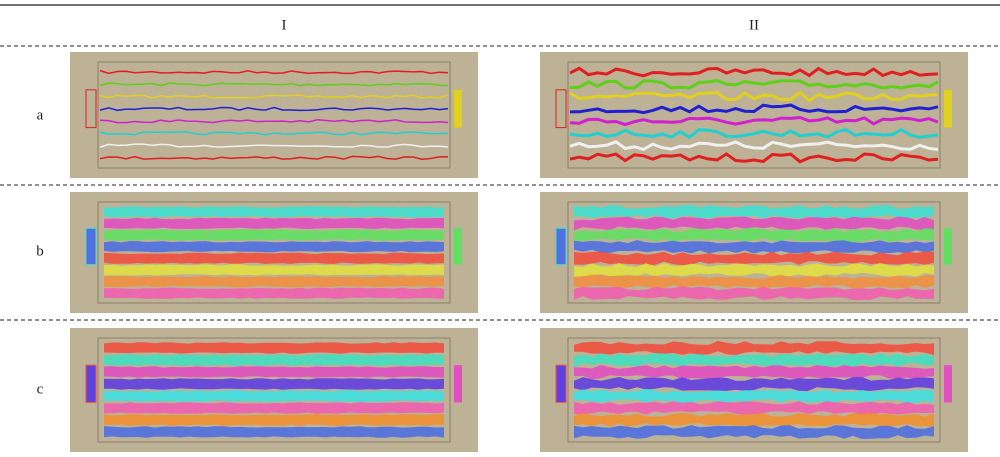 This screenshot has width=1000, height=457. I want to click on manuscript-image, so click(274, 115).